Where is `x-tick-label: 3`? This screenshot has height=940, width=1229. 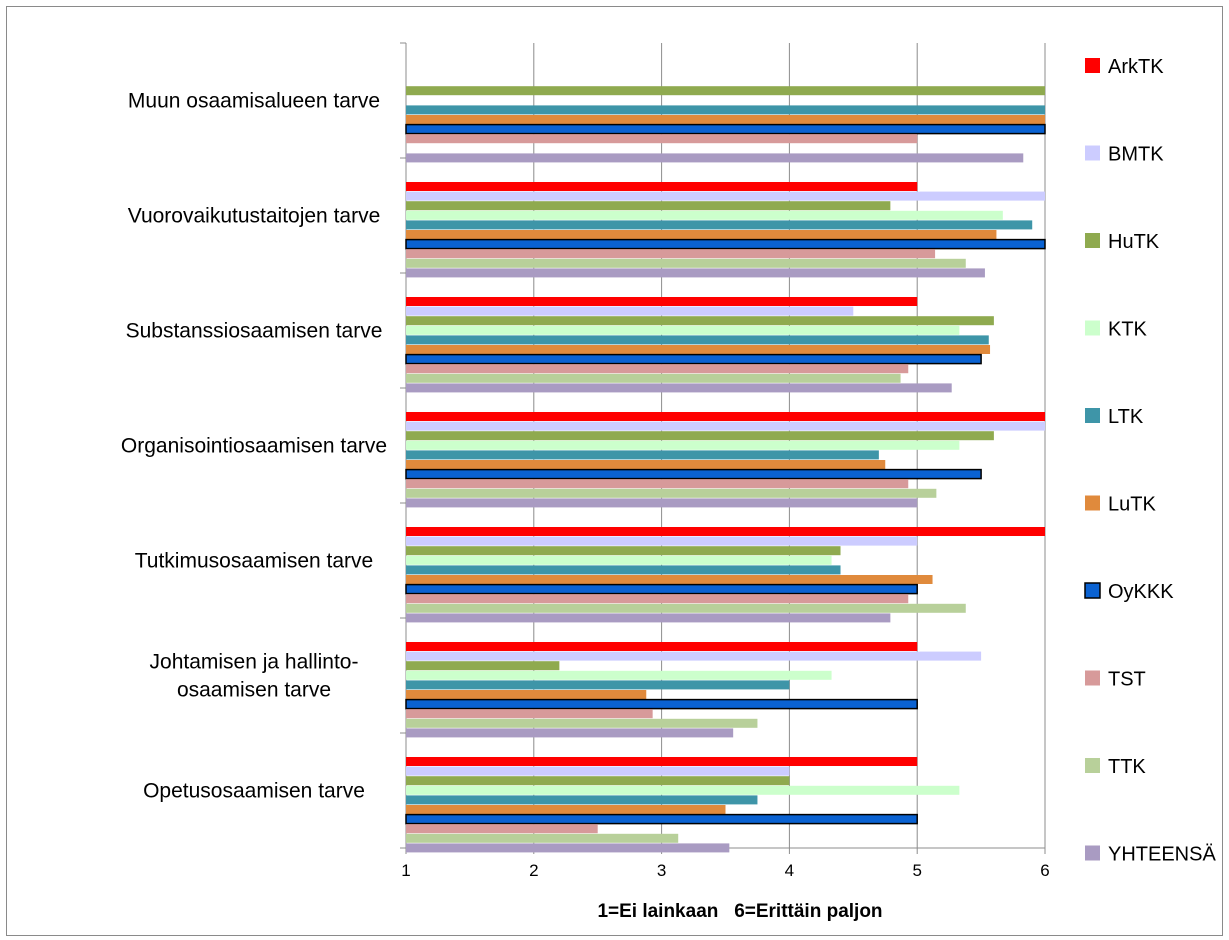
x-tick-label: 3 is located at coordinates (661, 870).